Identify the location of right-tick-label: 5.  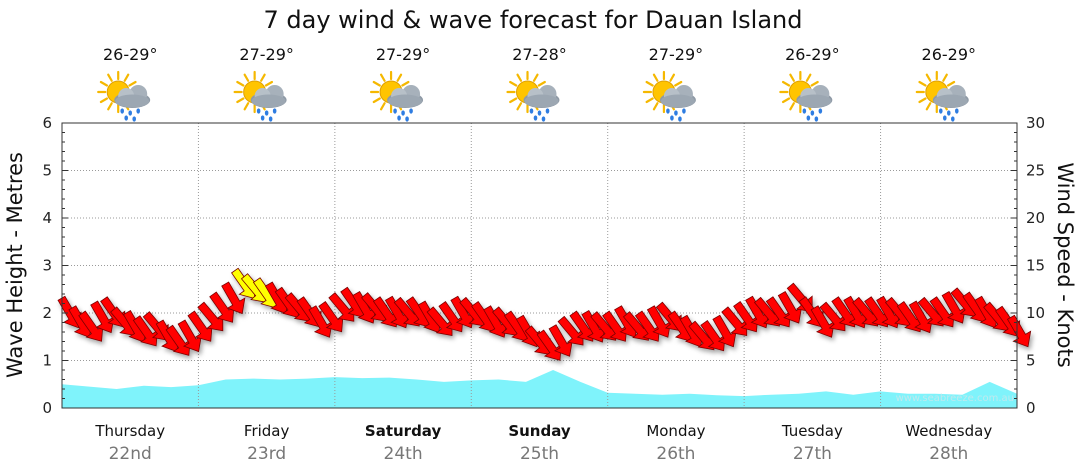
(1031, 361).